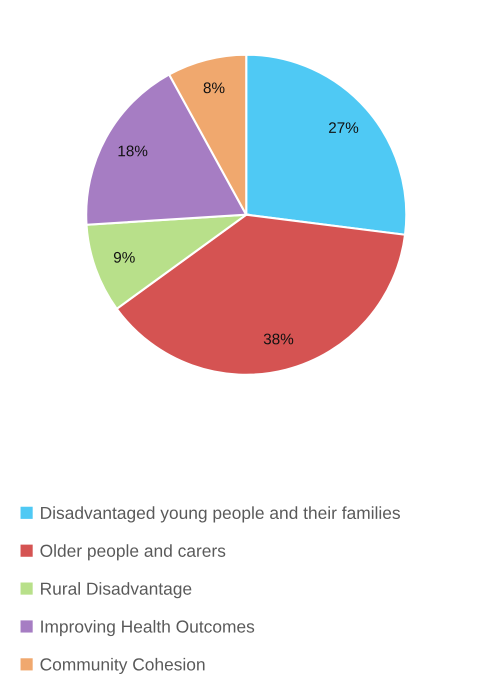  Describe the element at coordinates (116, 590) in the screenshot. I see `legend-label: Rural Disadvantage` at that location.